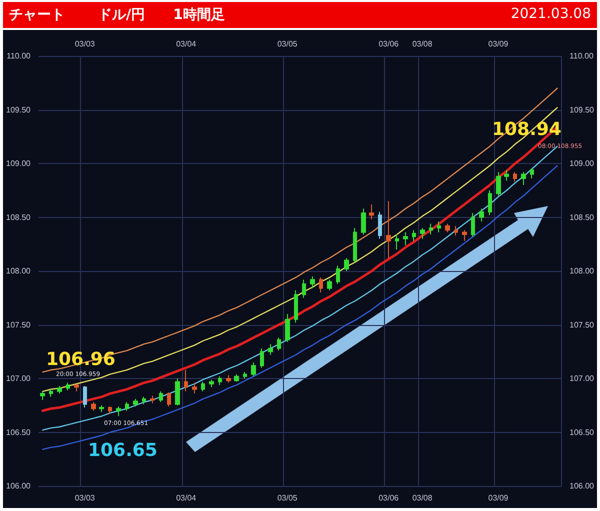  What do you see at coordinates (19, 109) in the screenshot?
I see `y-tick-label: 109.50` at bounding box center [19, 109].